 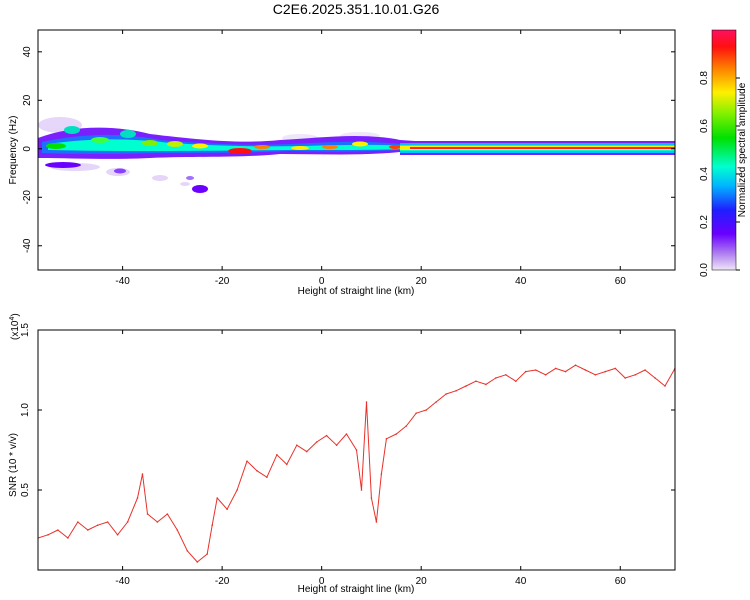 What do you see at coordinates (724, 150) in the screenshot?
I see `colorbar-gradient` at bounding box center [724, 150].